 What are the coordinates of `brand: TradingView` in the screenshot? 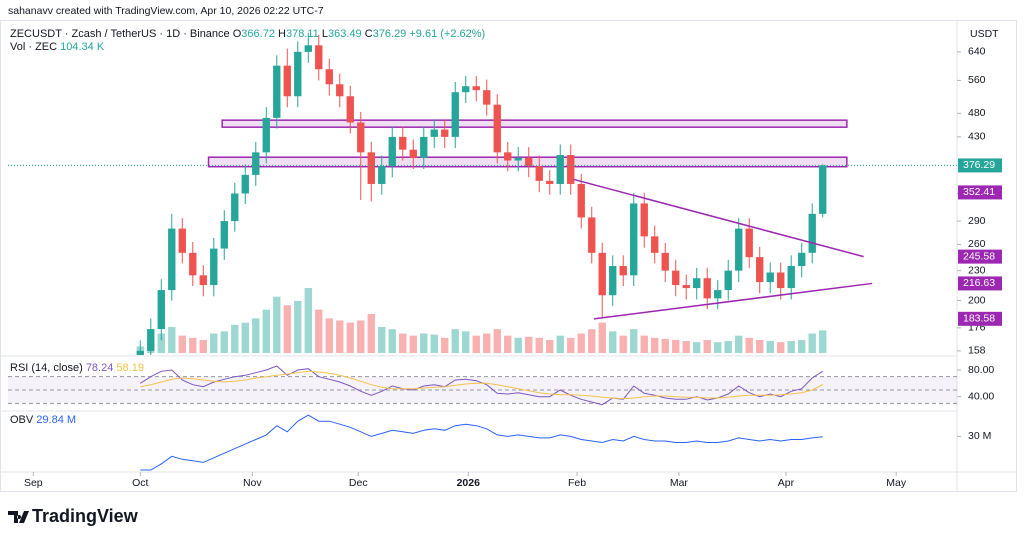 It's located at (85, 516).